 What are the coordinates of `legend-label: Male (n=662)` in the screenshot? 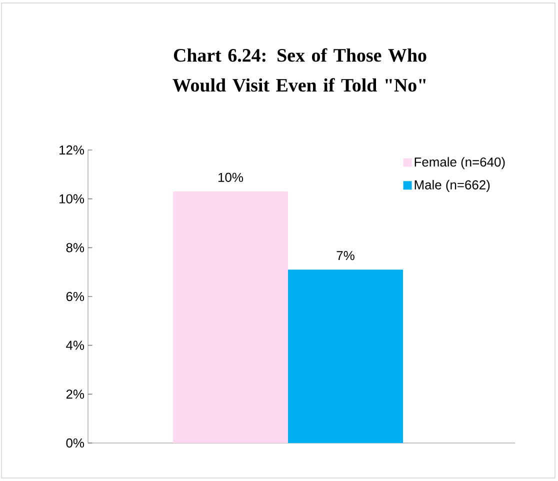 It's located at (452, 186).